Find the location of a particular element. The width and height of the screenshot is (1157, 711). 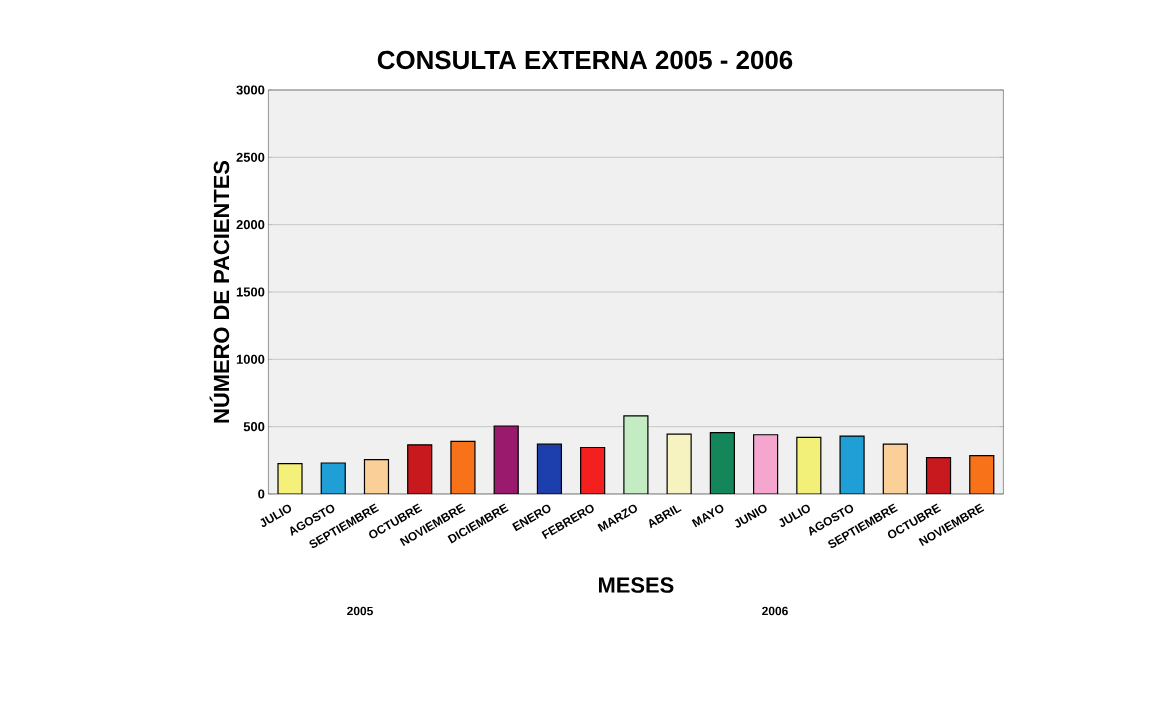

y-tick-label: 2500 is located at coordinates (250, 157).